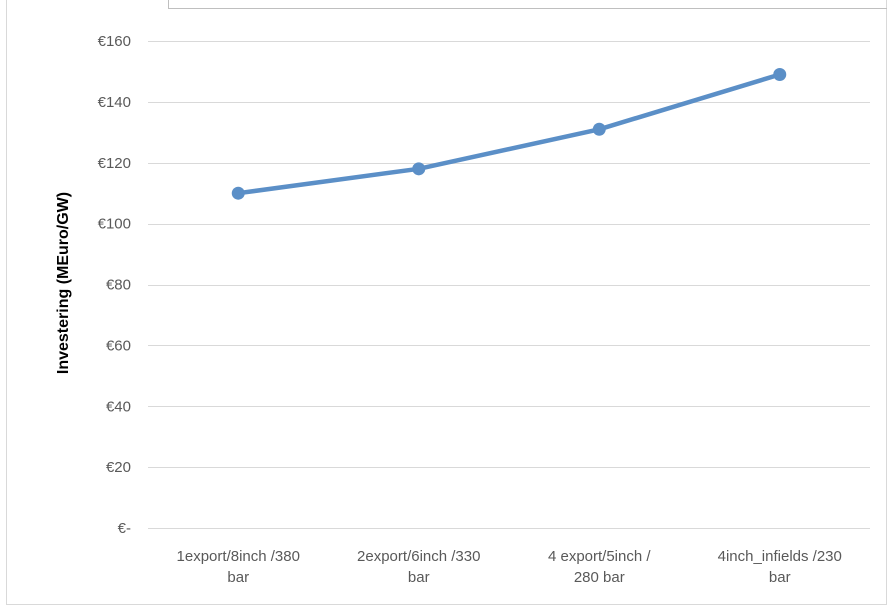  What do you see at coordinates (599, 556) in the screenshot?
I see `x-tick-label: 4 export/5inch /` at bounding box center [599, 556].